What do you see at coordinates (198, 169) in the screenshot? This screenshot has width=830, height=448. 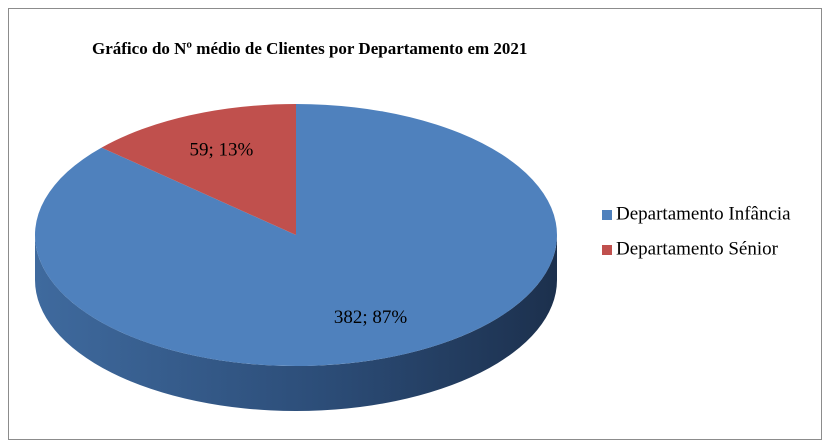 I see `pie-slice` at bounding box center [198, 169].